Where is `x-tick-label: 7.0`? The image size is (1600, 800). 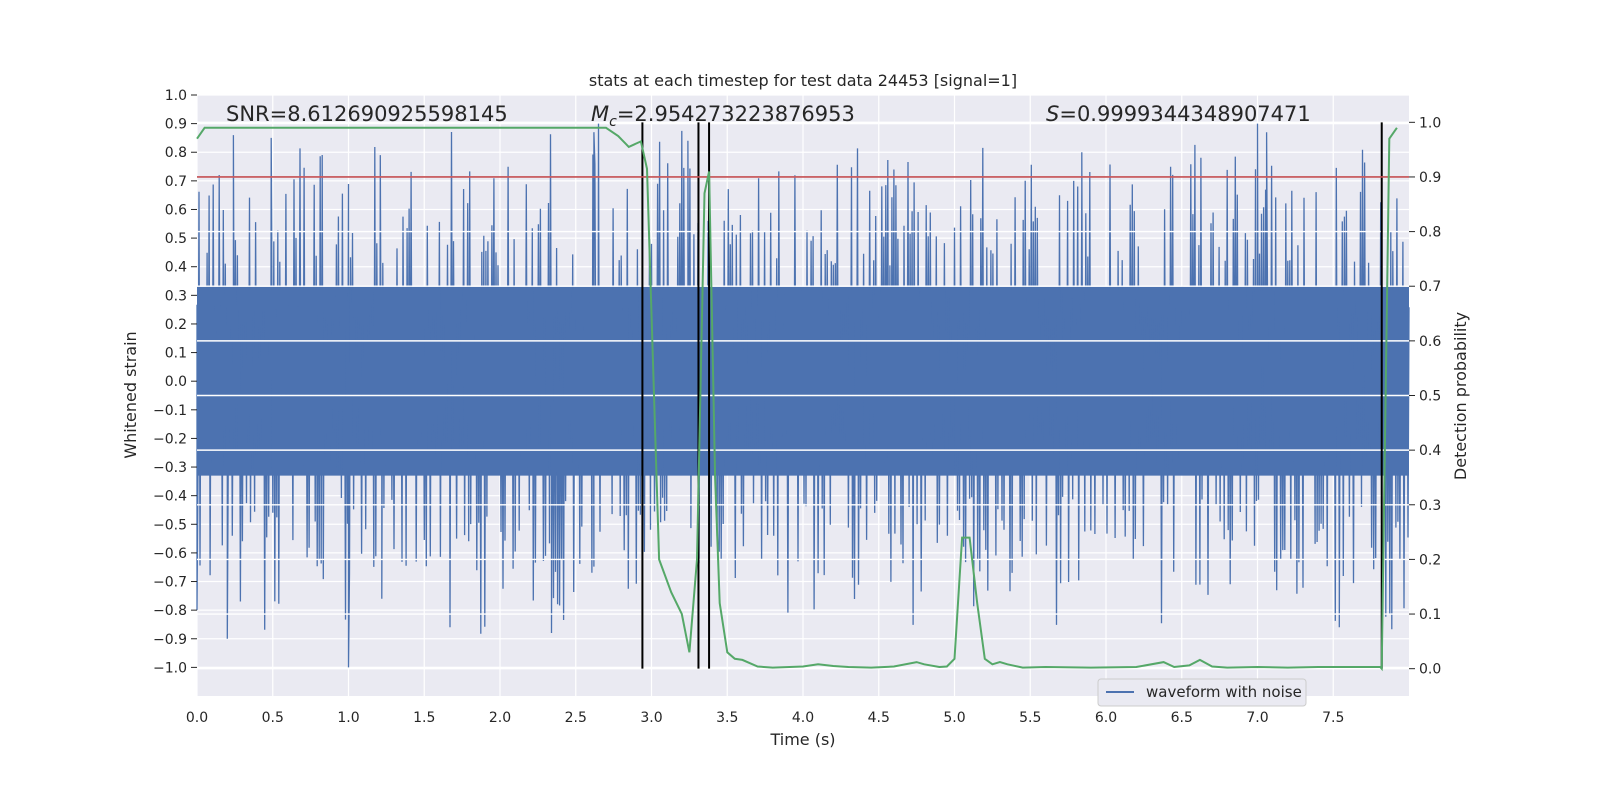
x-tick-label: 7.0 is located at coordinates (1257, 718).